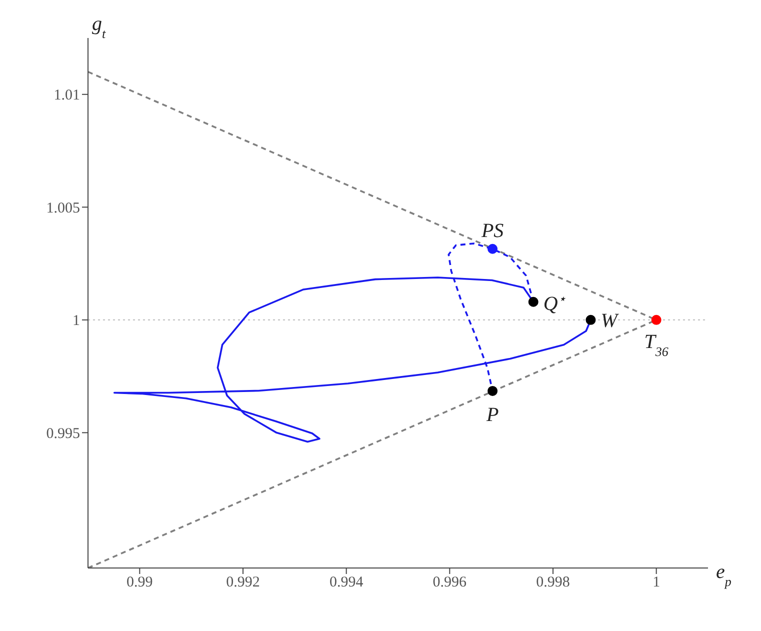 This screenshot has height=631, width=761. What do you see at coordinates (76, 321) in the screenshot?
I see `y-tick-label: 1` at bounding box center [76, 321].